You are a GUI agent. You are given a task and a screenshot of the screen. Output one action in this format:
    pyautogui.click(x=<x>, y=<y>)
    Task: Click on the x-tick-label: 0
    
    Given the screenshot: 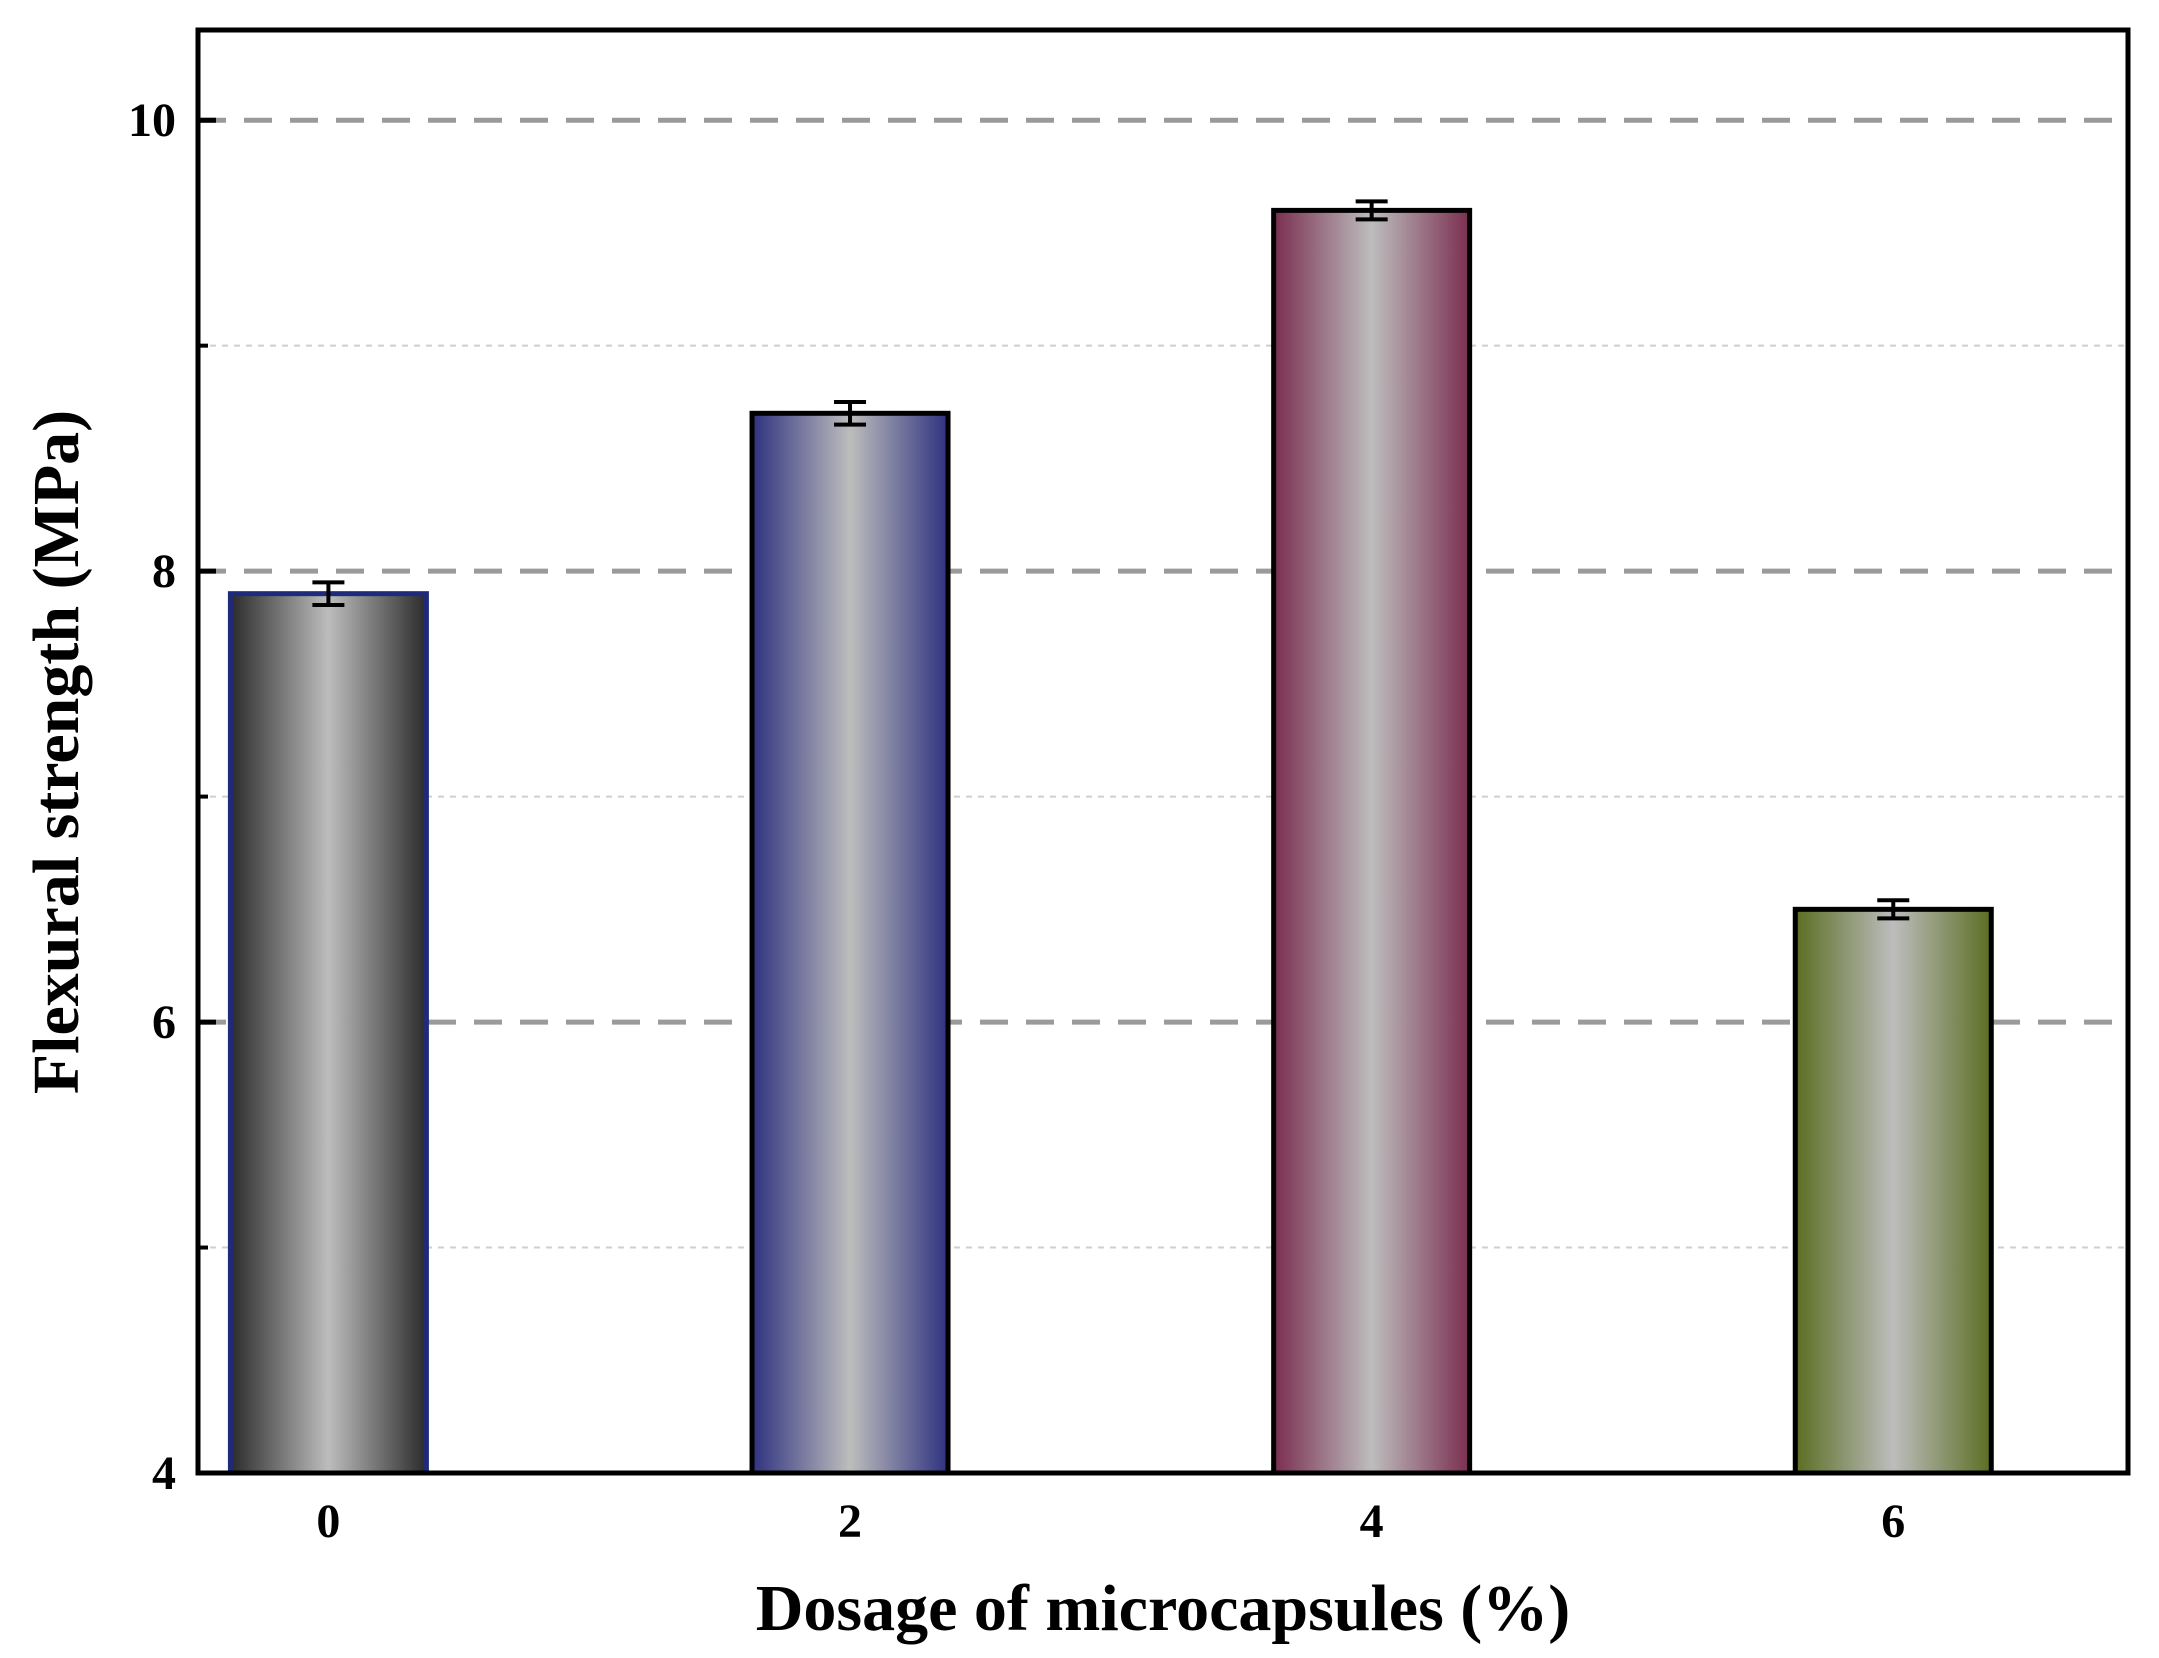 What is the action you would take?
    pyautogui.click(x=328, y=1521)
    